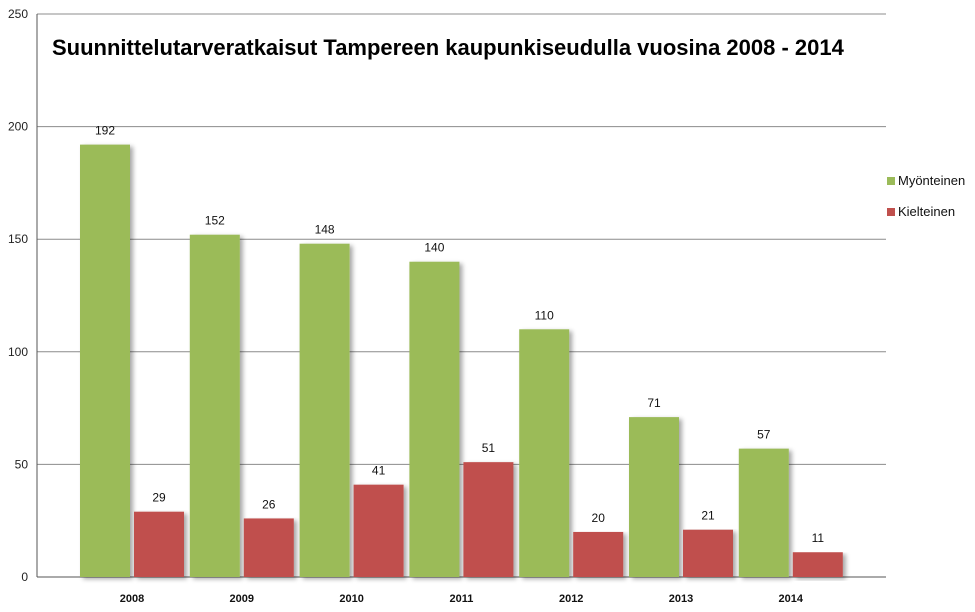 The image size is (975, 612). Describe the element at coordinates (926, 211) in the screenshot. I see `legend-label: Kielteinen` at that location.